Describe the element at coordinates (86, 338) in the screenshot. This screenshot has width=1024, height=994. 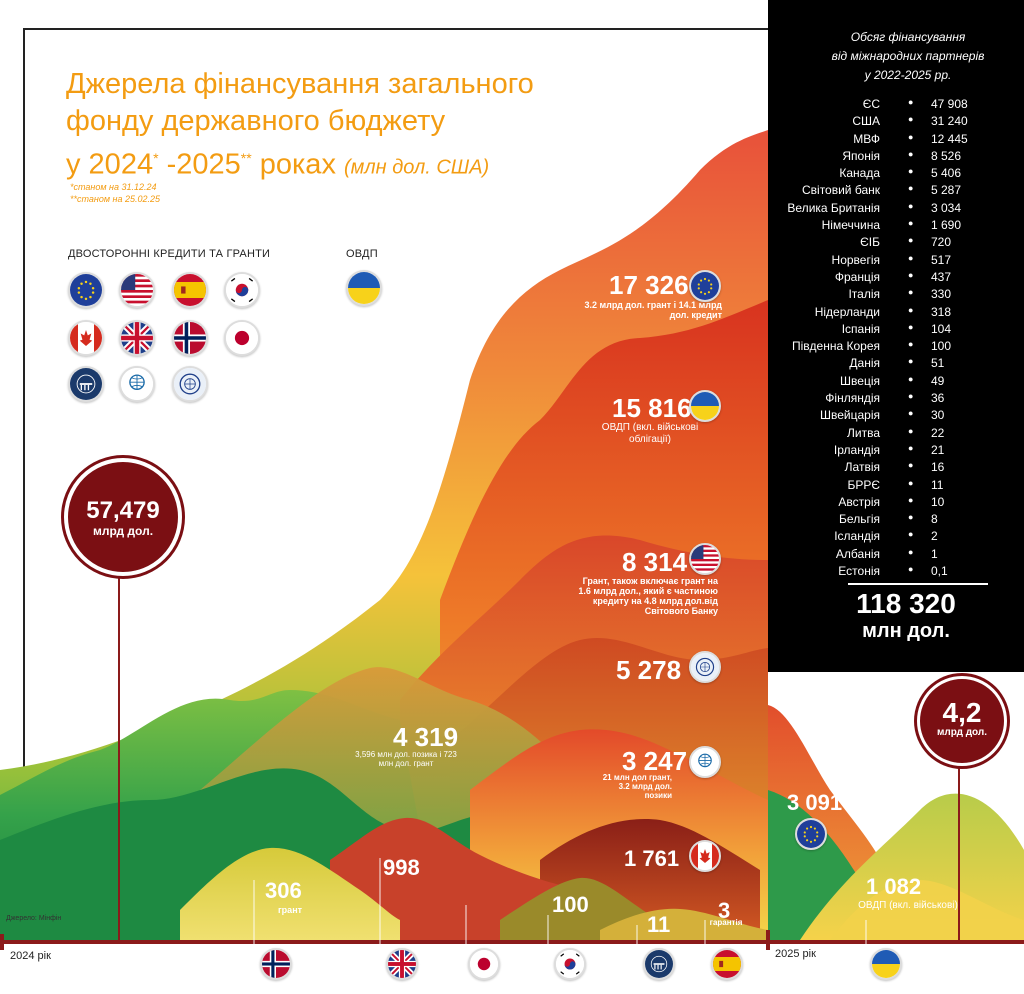
I see `canada-flag-icon` at that location.